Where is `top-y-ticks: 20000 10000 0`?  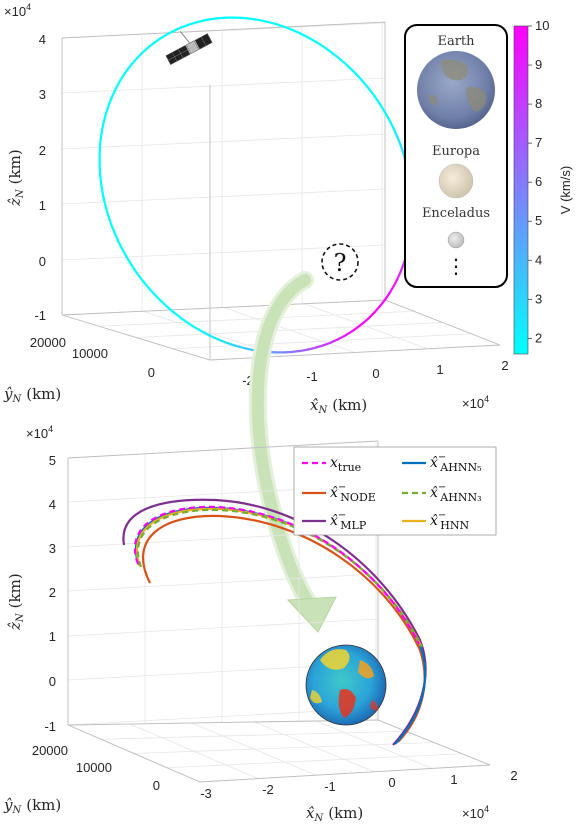 top-y-ticks: 20000 10000 0 is located at coordinates (92, 357).